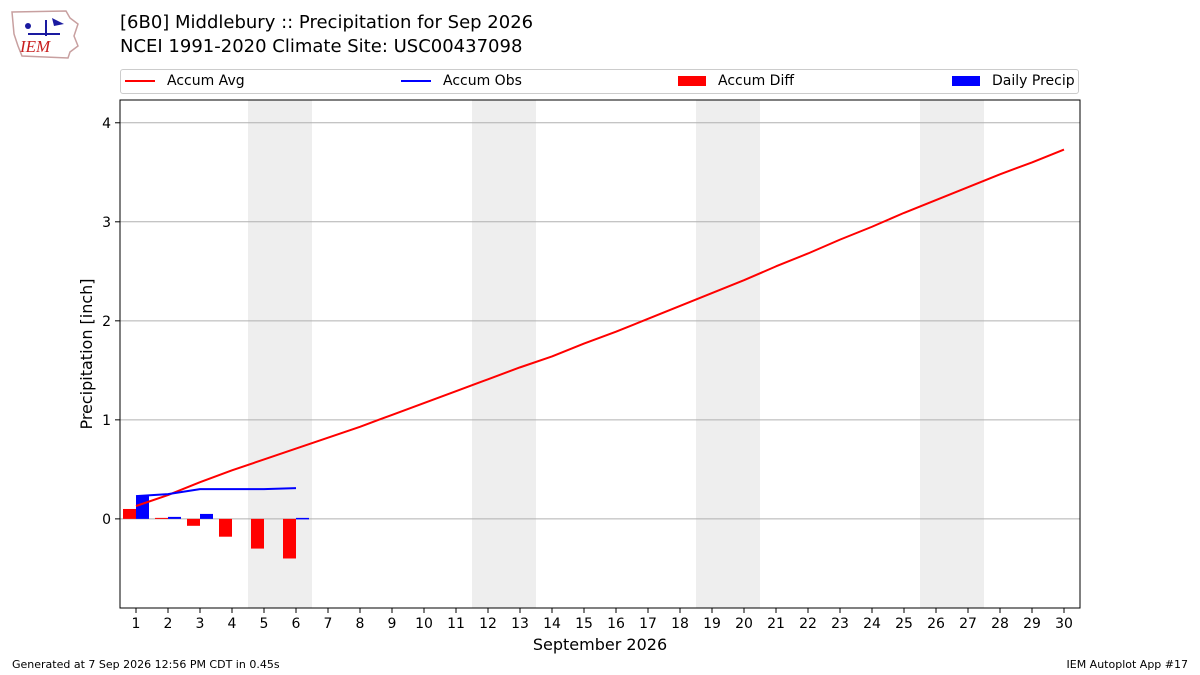 The image size is (1200, 675). I want to click on xtick-label-24: 24, so click(872, 624).